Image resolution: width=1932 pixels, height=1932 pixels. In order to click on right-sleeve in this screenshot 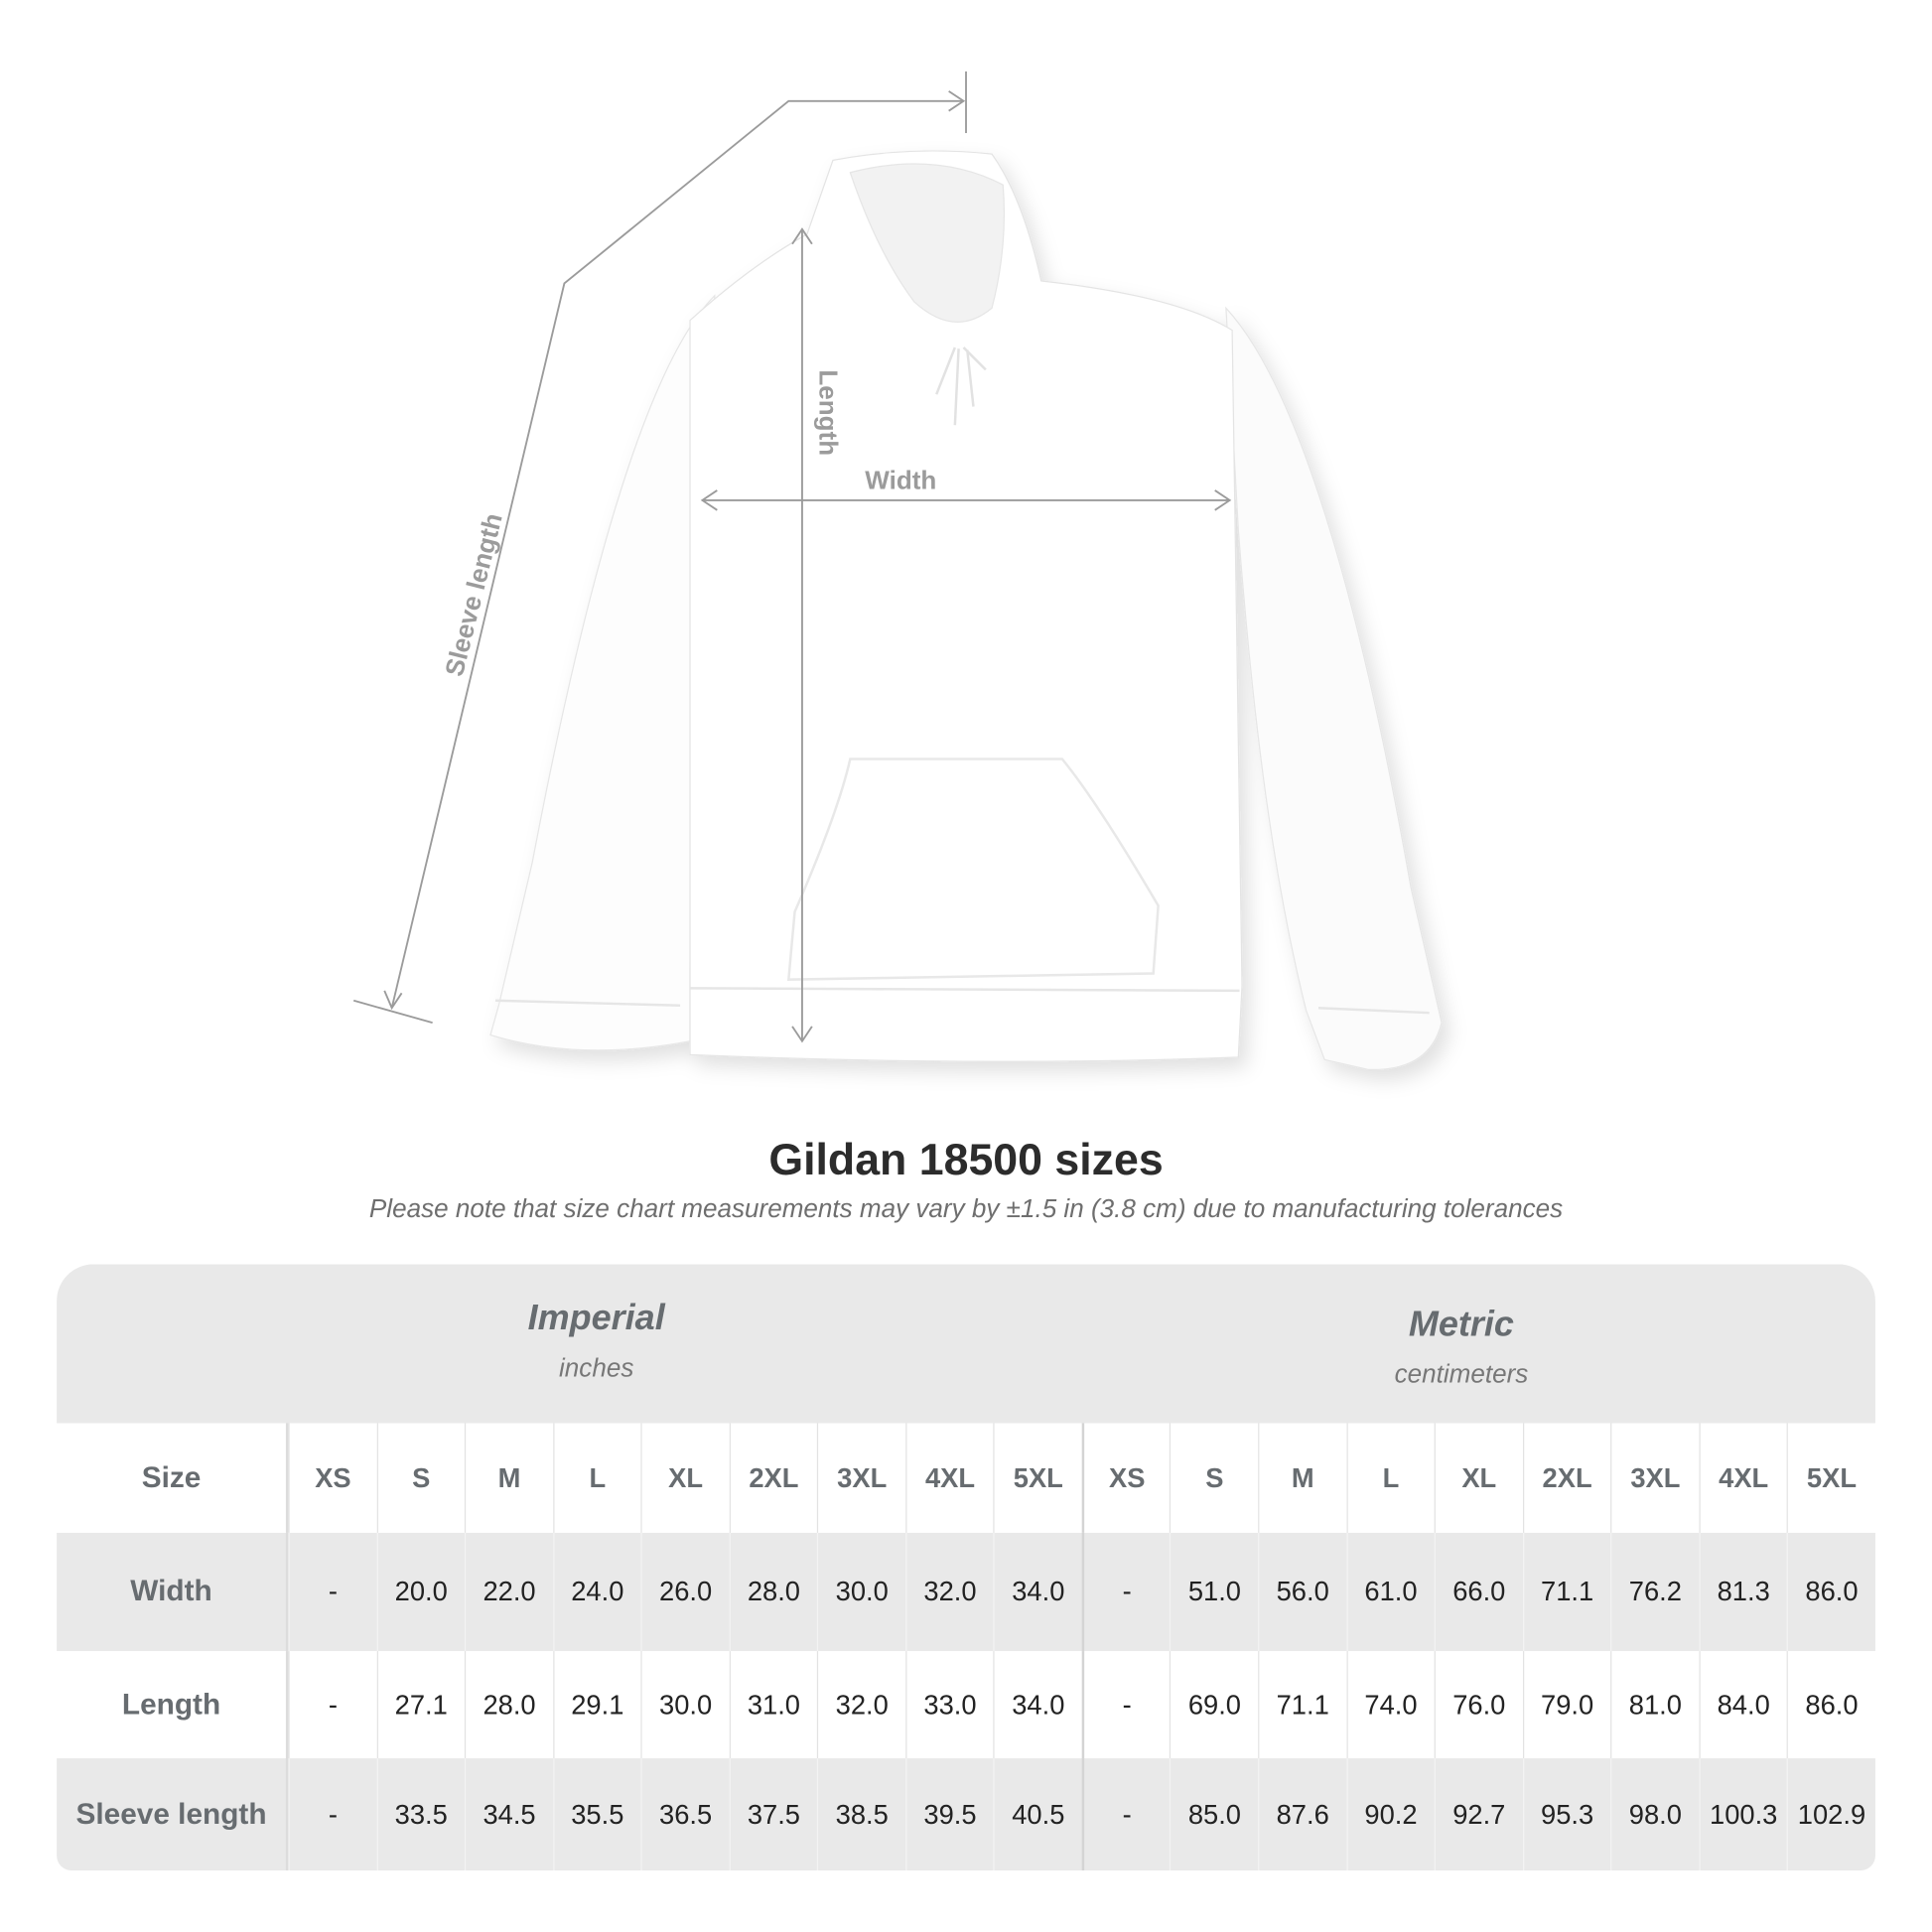, I will do `click(1334, 688)`.